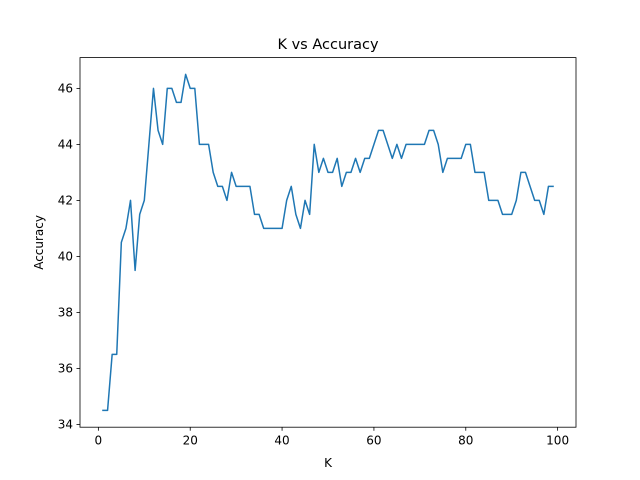  I want to click on y-tick-label: 38, so click(65, 313).